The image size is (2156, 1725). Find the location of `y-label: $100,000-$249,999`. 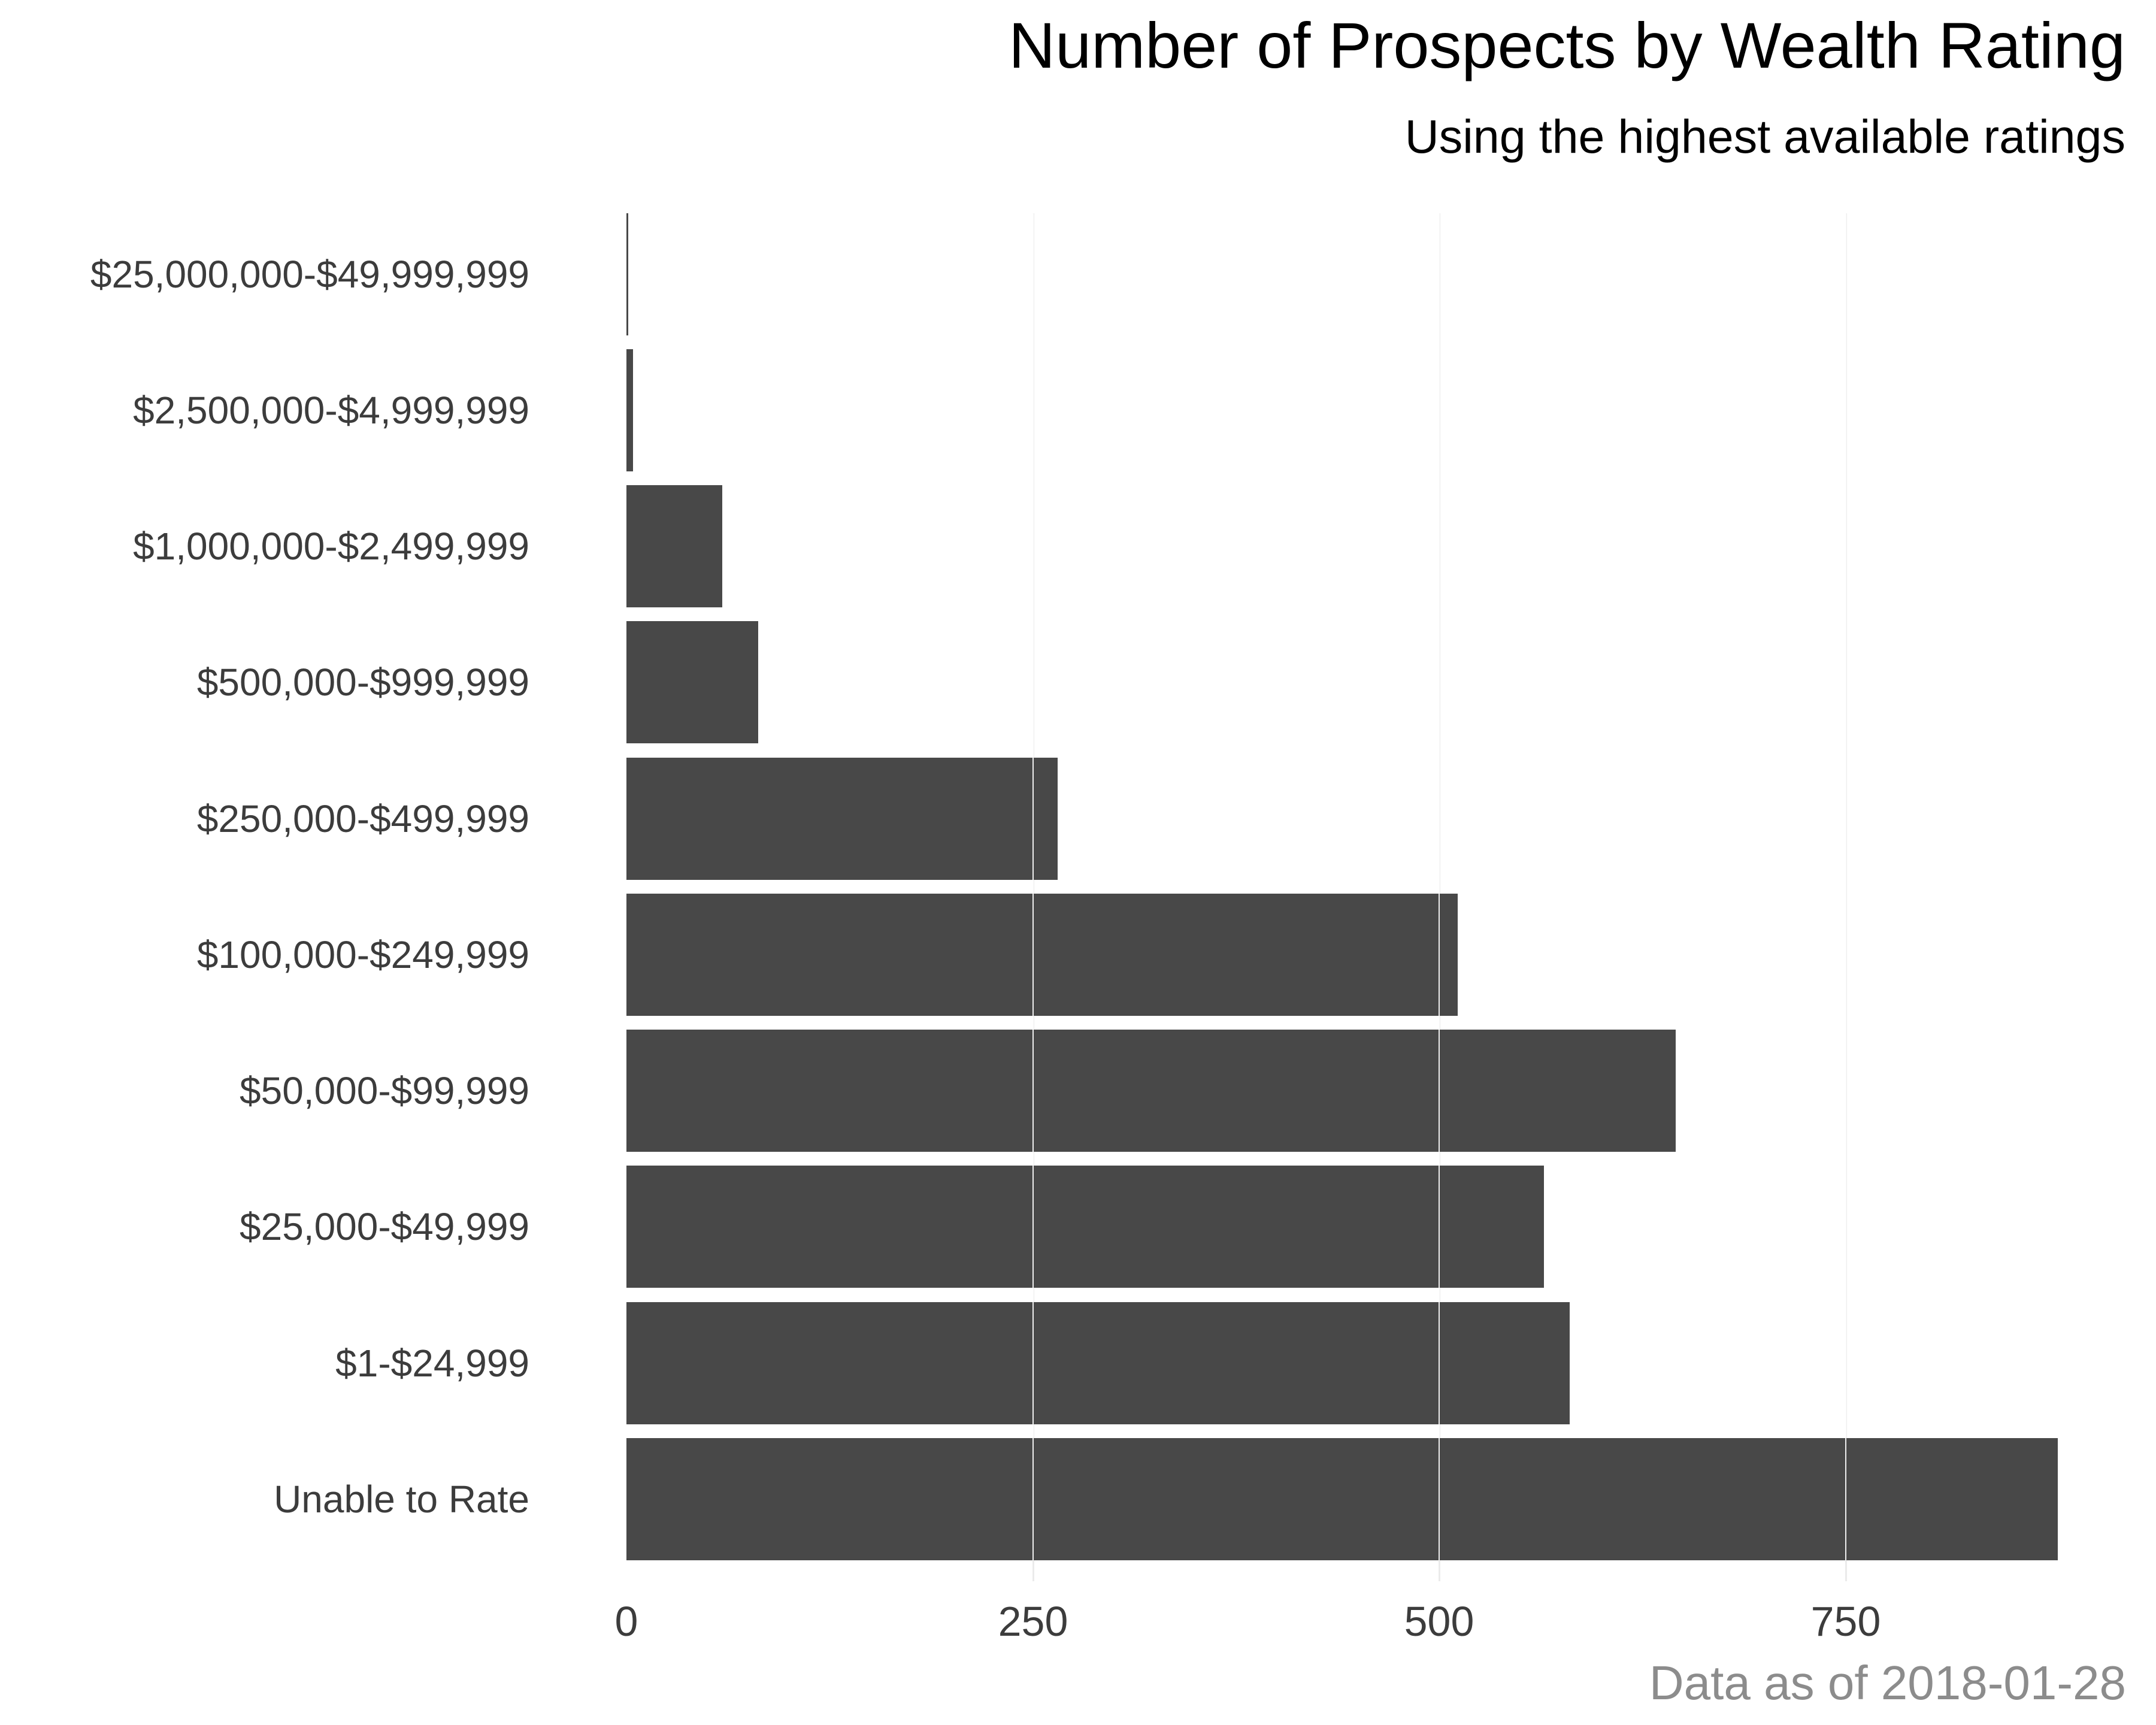

y-label: $100,000-$249,999 is located at coordinates (363, 954).